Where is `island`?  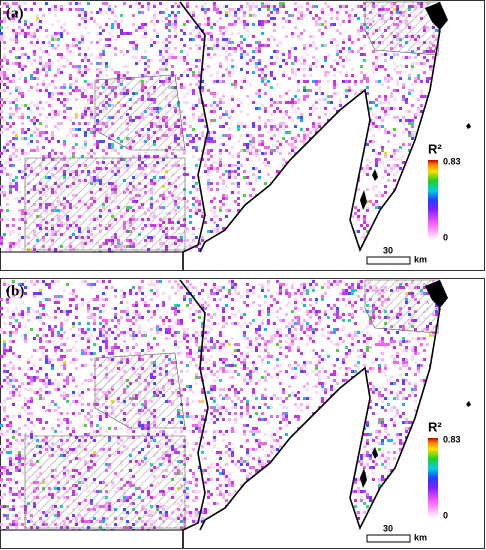
island is located at coordinates (436, 16).